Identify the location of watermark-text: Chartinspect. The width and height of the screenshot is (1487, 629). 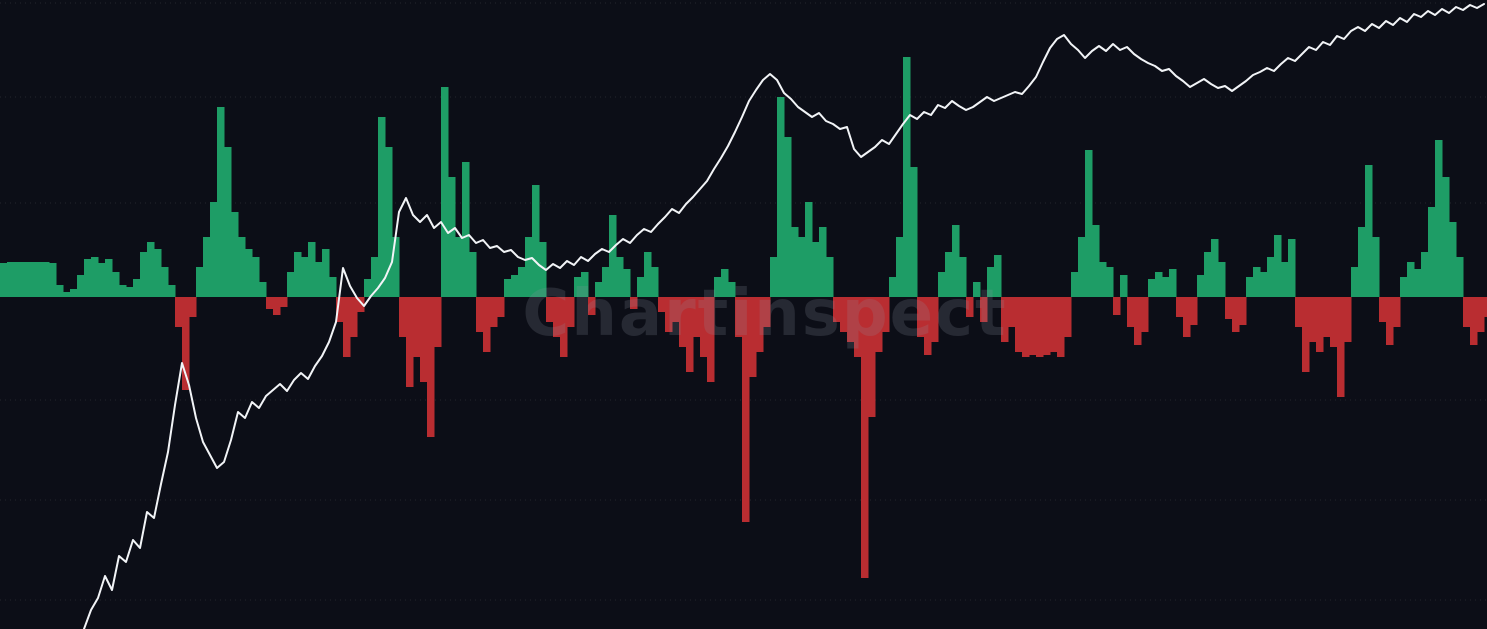
(764, 314).